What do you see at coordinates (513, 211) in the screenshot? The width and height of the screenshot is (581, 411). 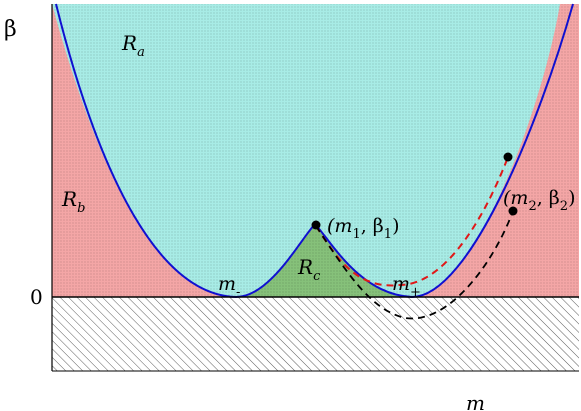 I see `point-m2-beta2` at bounding box center [513, 211].